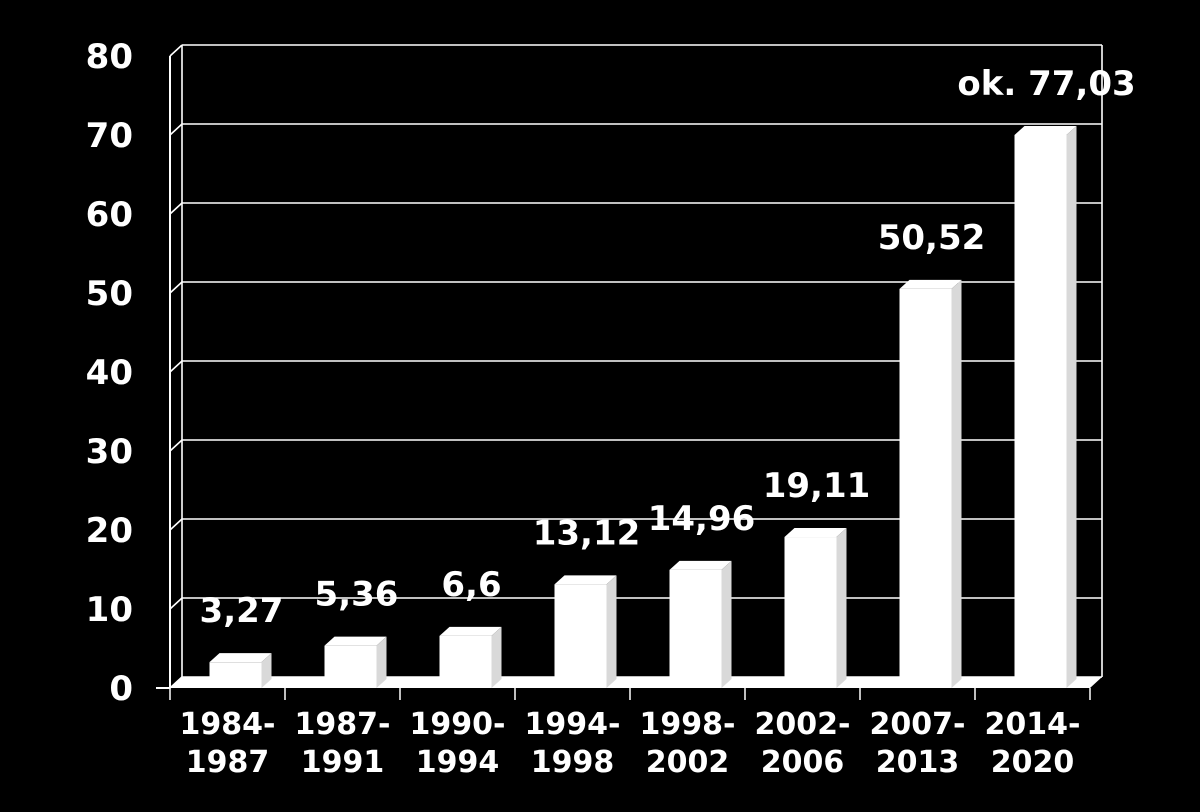 The width and height of the screenshot is (1200, 812). What do you see at coordinates (458, 762) in the screenshot?
I see `x-tick-label-line: 1994` at bounding box center [458, 762].